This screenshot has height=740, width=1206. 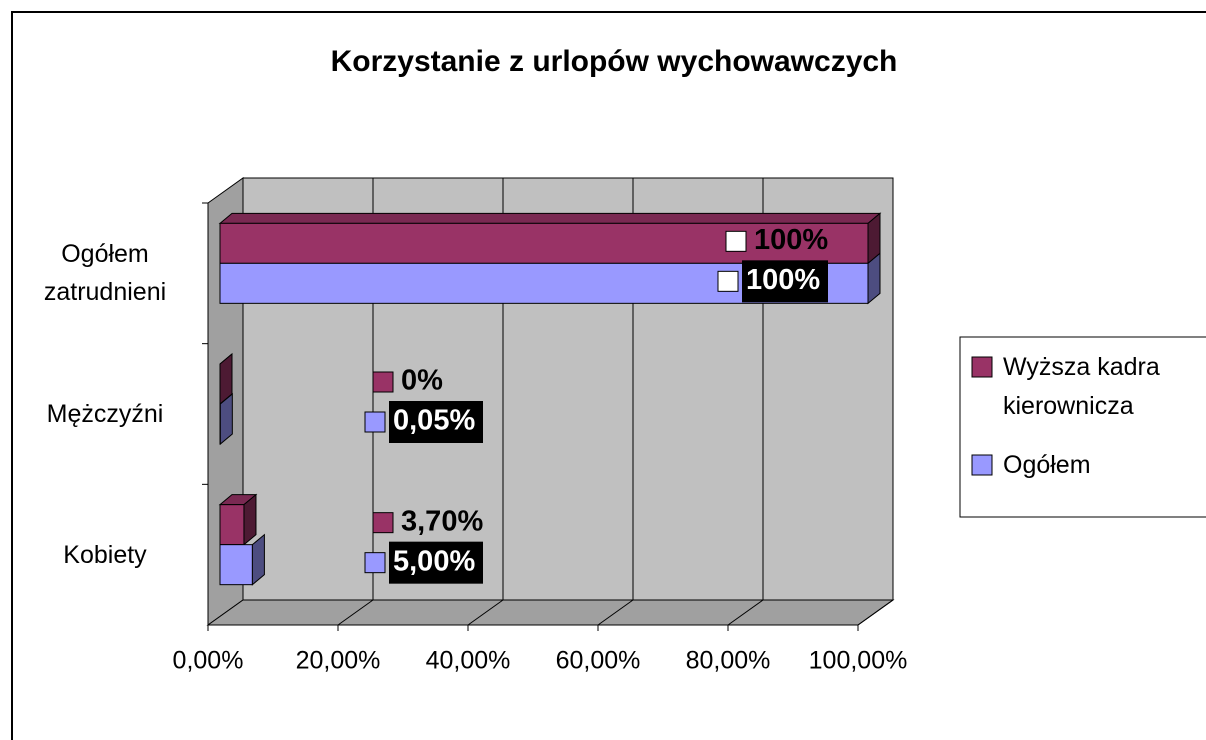 I want to click on y-tick-label: Mężczyźni, so click(x=105, y=414).